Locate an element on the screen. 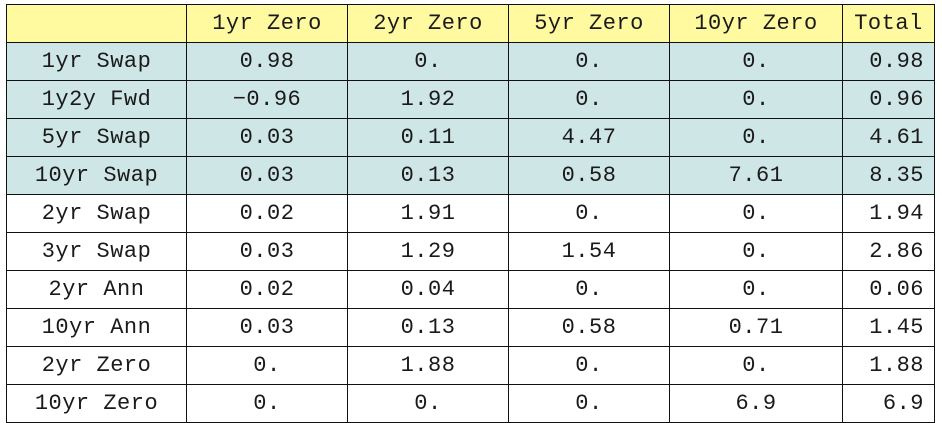 The width and height of the screenshot is (942, 423). column-header-5yr-zero: 5yr Zero is located at coordinates (589, 23).